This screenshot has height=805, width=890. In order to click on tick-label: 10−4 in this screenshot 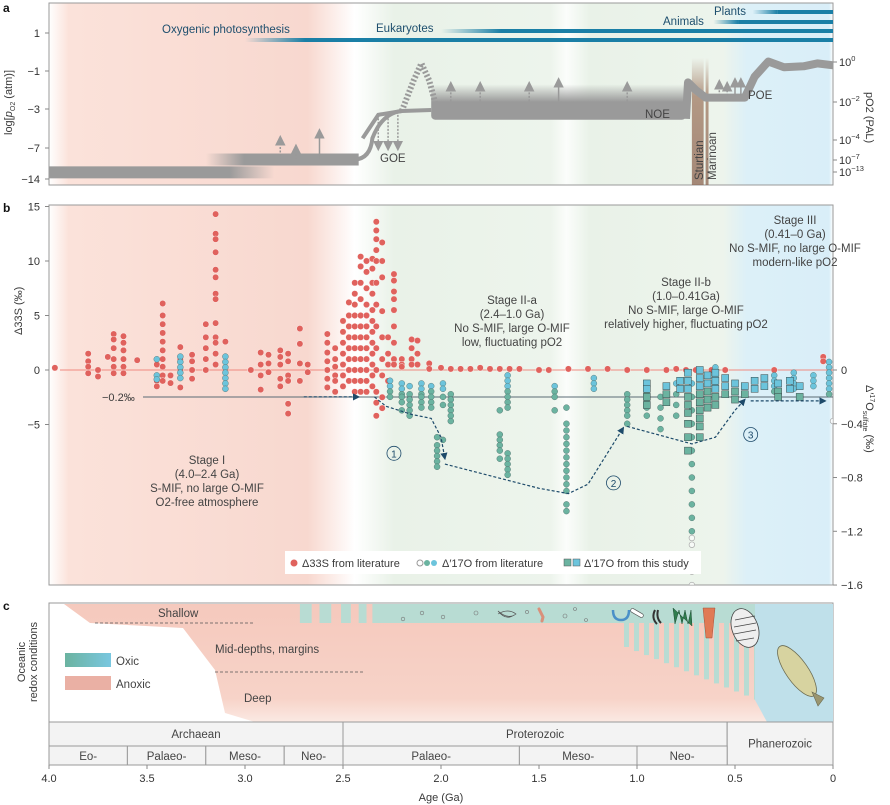, I will do `click(849, 139)`.